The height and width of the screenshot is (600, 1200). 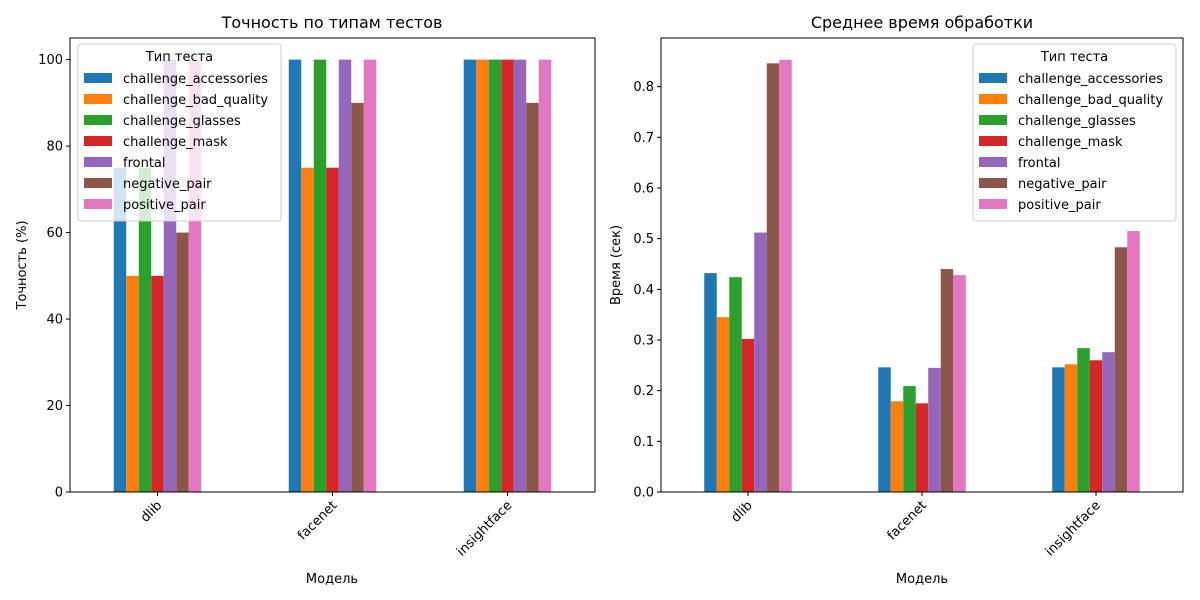 What do you see at coordinates (643, 340) in the screenshot?
I see `y-tick-label: 0.3` at bounding box center [643, 340].